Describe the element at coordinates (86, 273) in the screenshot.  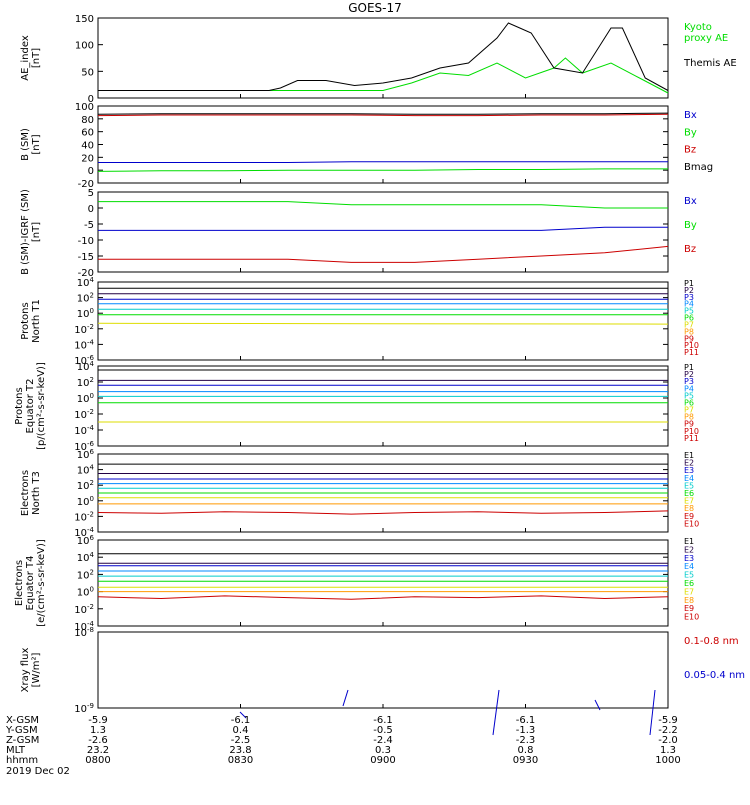
I see `y-tick-label: -20` at that location.